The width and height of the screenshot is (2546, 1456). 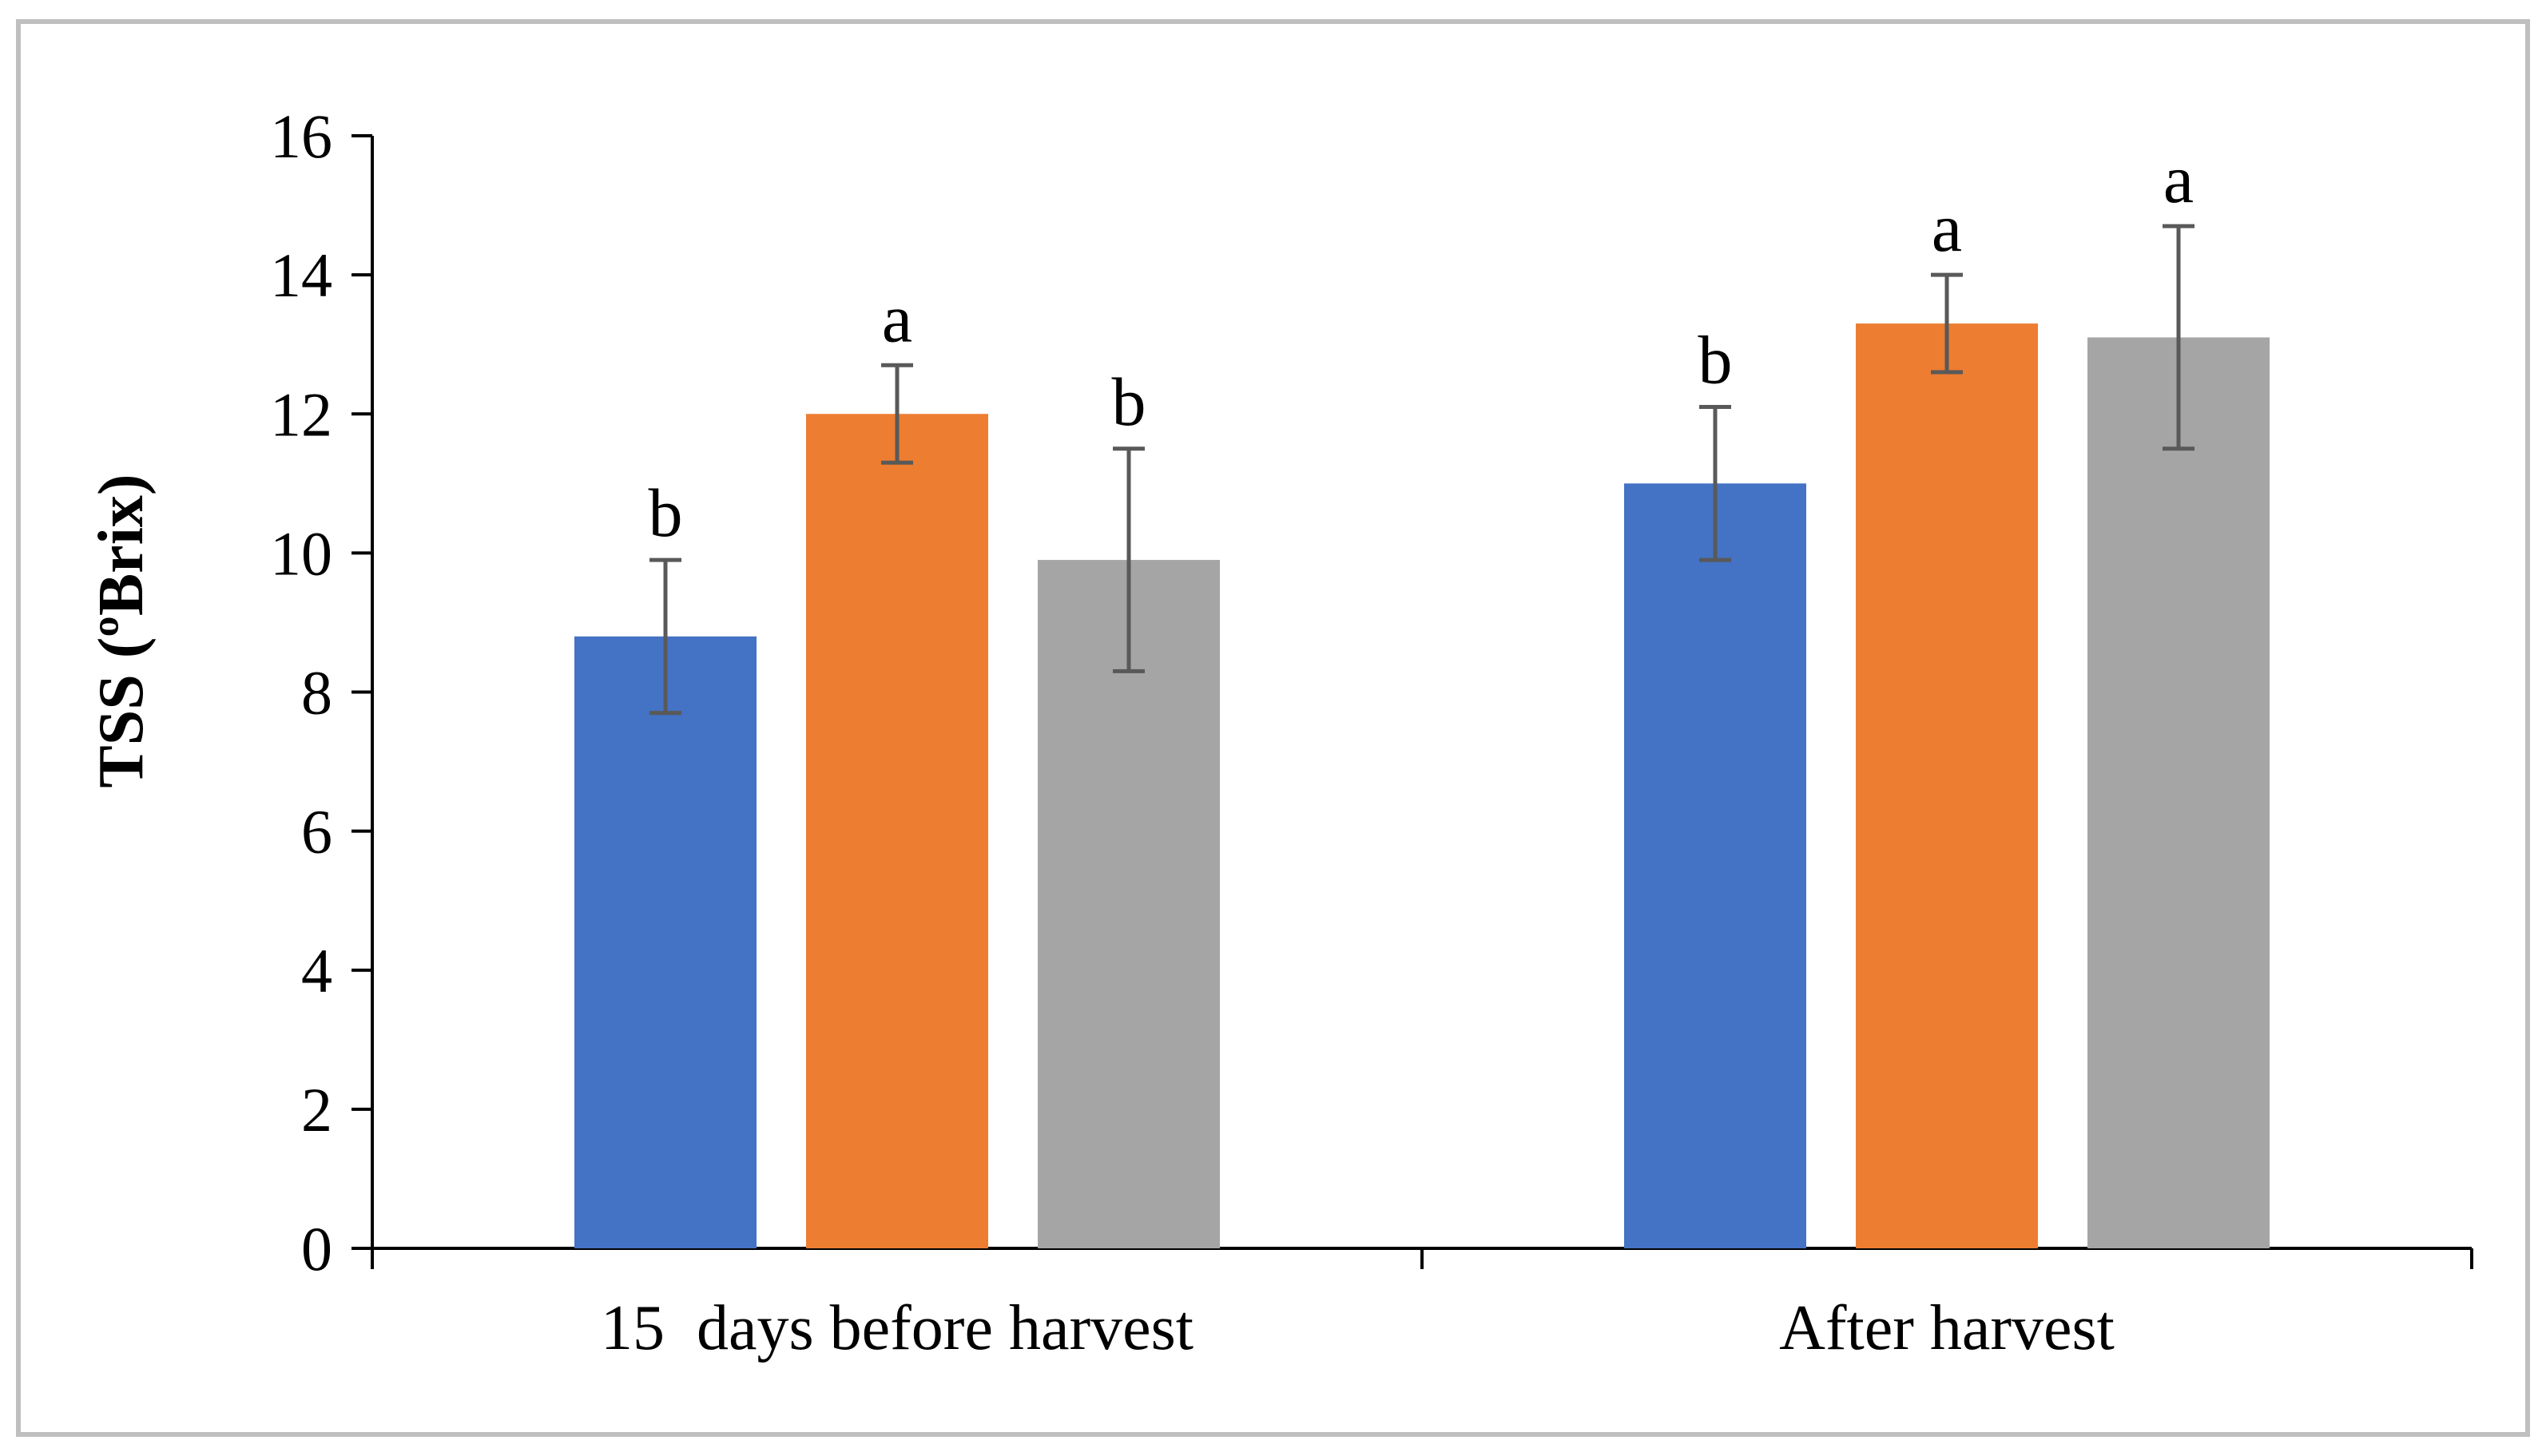 What do you see at coordinates (316, 1110) in the screenshot?
I see `y-tick-label: 2` at bounding box center [316, 1110].